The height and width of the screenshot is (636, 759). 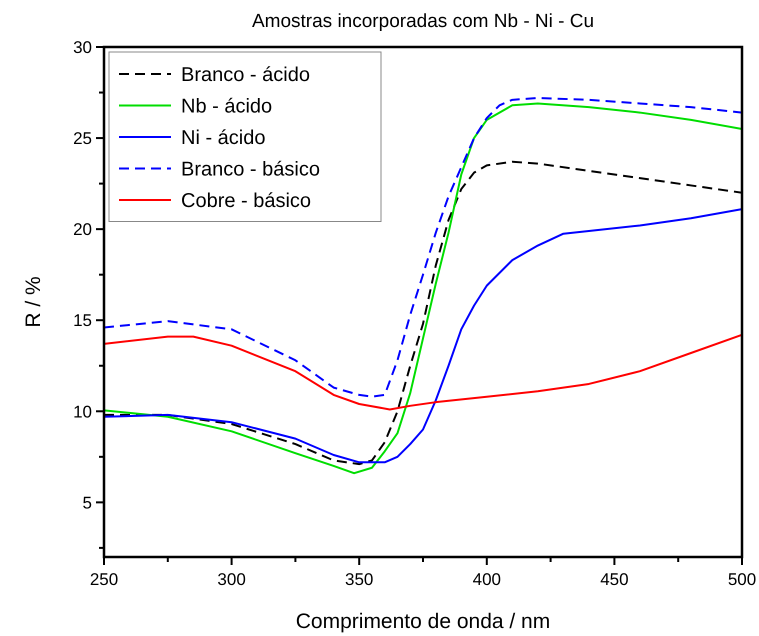 I want to click on legend-label: Branco - básico, so click(x=250, y=169).